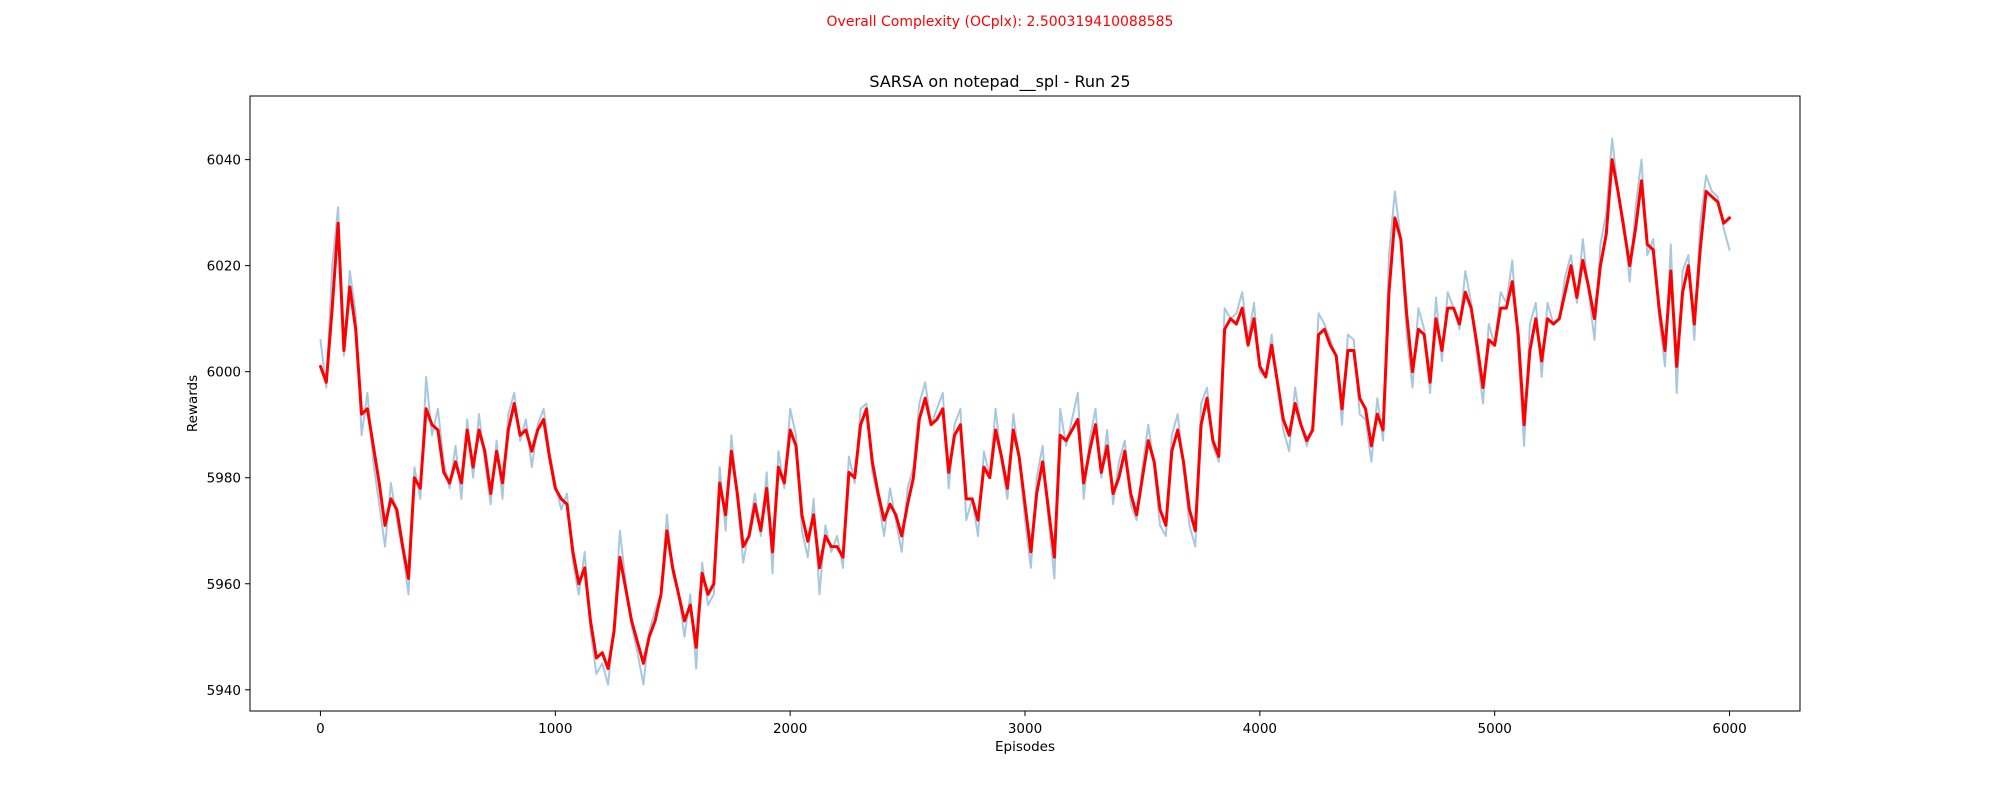 The image size is (2000, 800). What do you see at coordinates (193, 403) in the screenshot?
I see `y-axis-label: Rewards` at bounding box center [193, 403].